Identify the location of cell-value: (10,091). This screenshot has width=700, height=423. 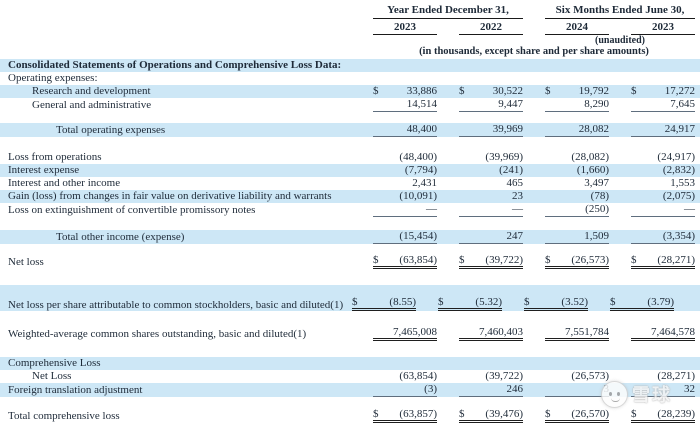
(418, 196).